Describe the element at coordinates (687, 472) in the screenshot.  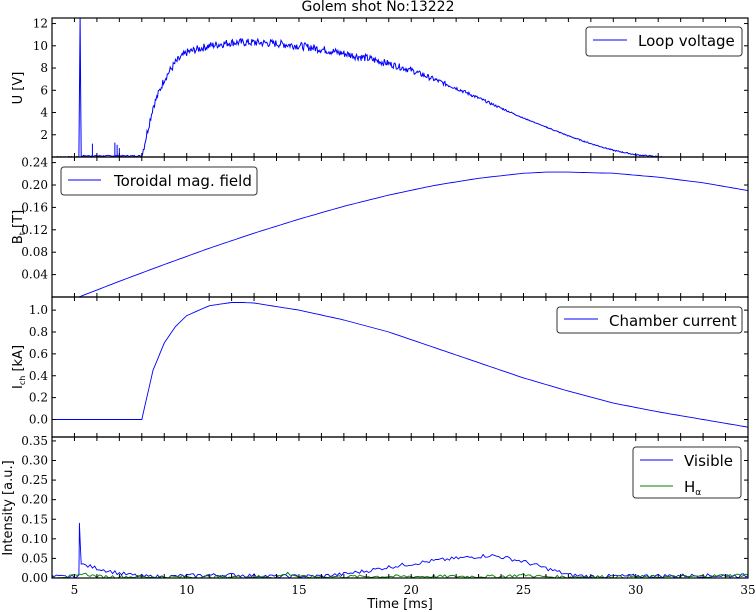
I see `legend-intensity: Visible Hα` at that location.